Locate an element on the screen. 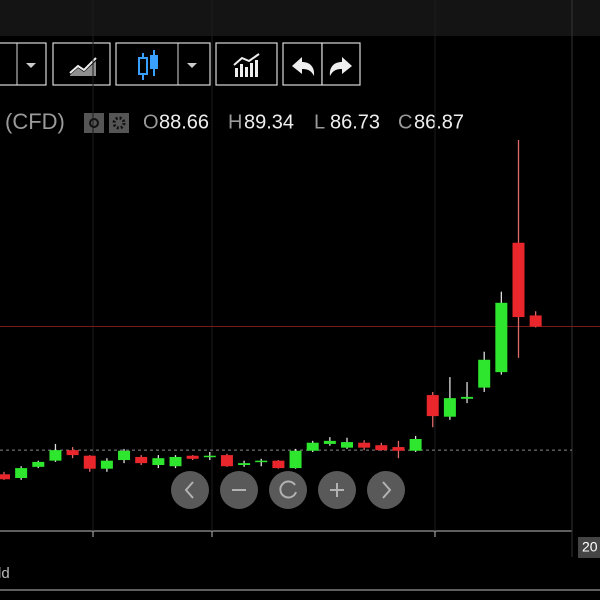 This screenshot has width=600, height=600. gear-icon is located at coordinates (119, 123).